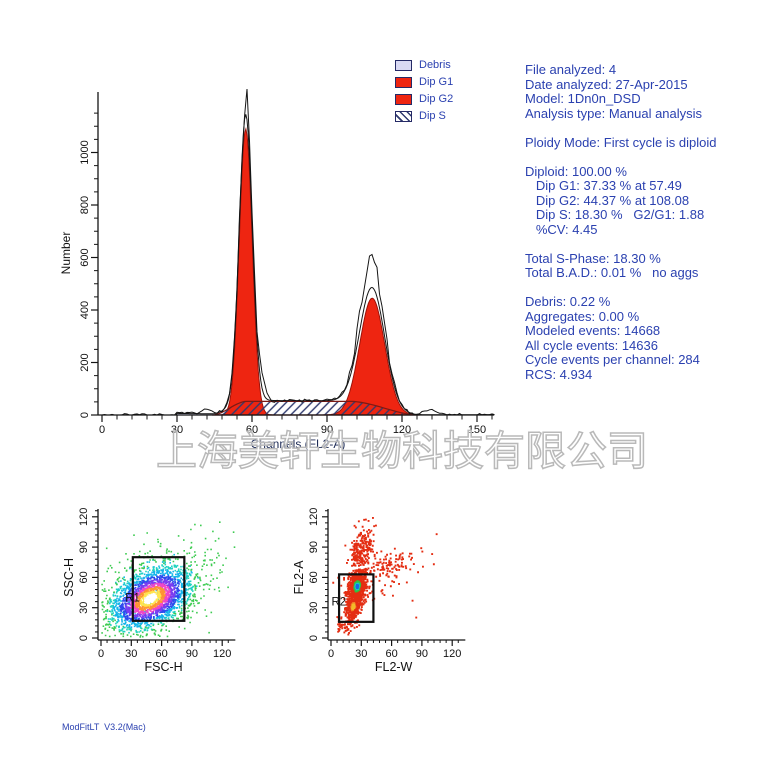 This screenshot has width=783, height=783. What do you see at coordinates (85, 152) in the screenshot?
I see `tick-label: 1000` at bounding box center [85, 152].